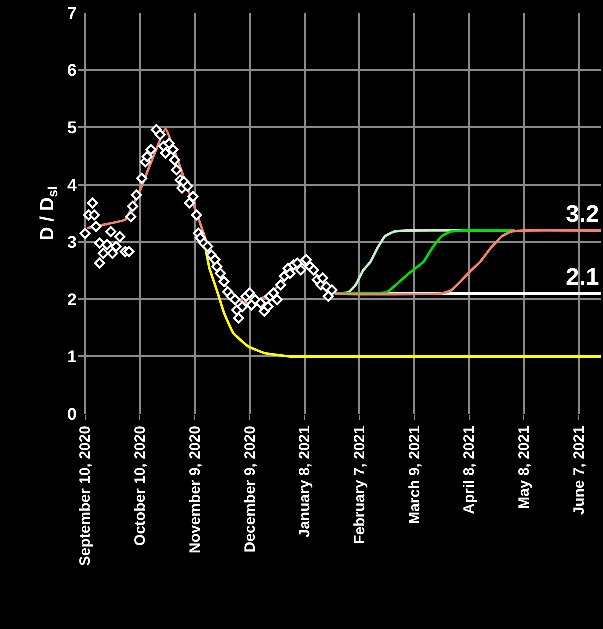 The image size is (603, 629). I want to click on y-tick-label: 3, so click(72, 242).